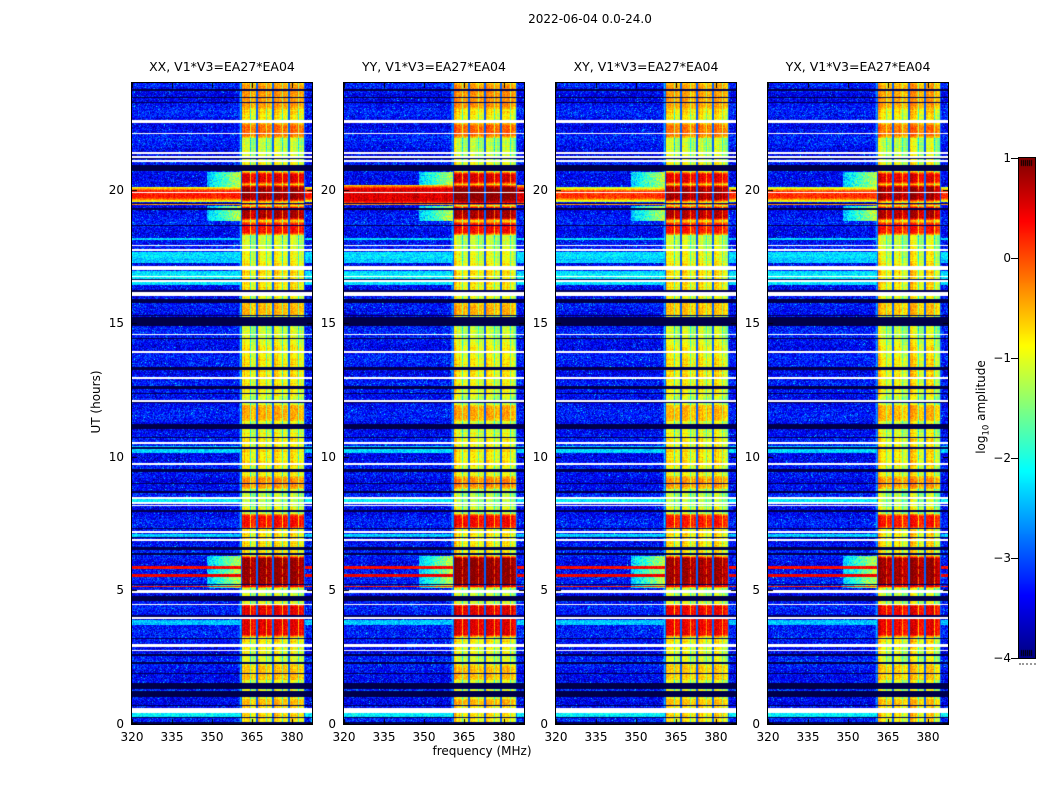 This screenshot has width=1050, height=800. What do you see at coordinates (646, 403) in the screenshot?
I see `spectrogram-canvas-xy` at bounding box center [646, 403].